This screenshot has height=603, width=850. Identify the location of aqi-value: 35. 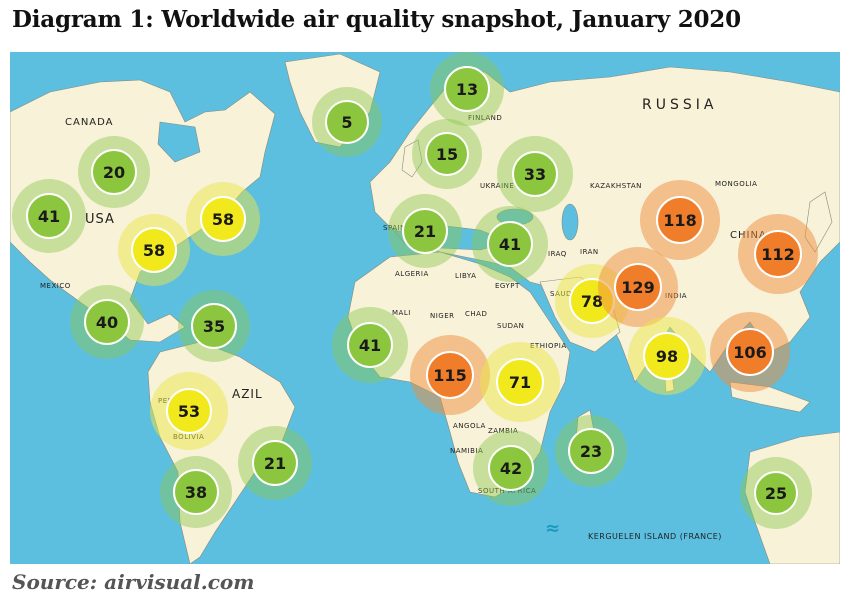
(214, 326).